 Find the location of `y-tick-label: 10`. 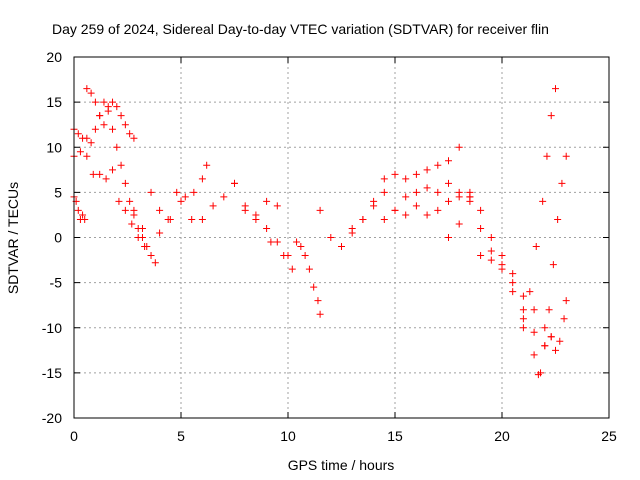

y-tick-label: 10 is located at coordinates (54, 147).